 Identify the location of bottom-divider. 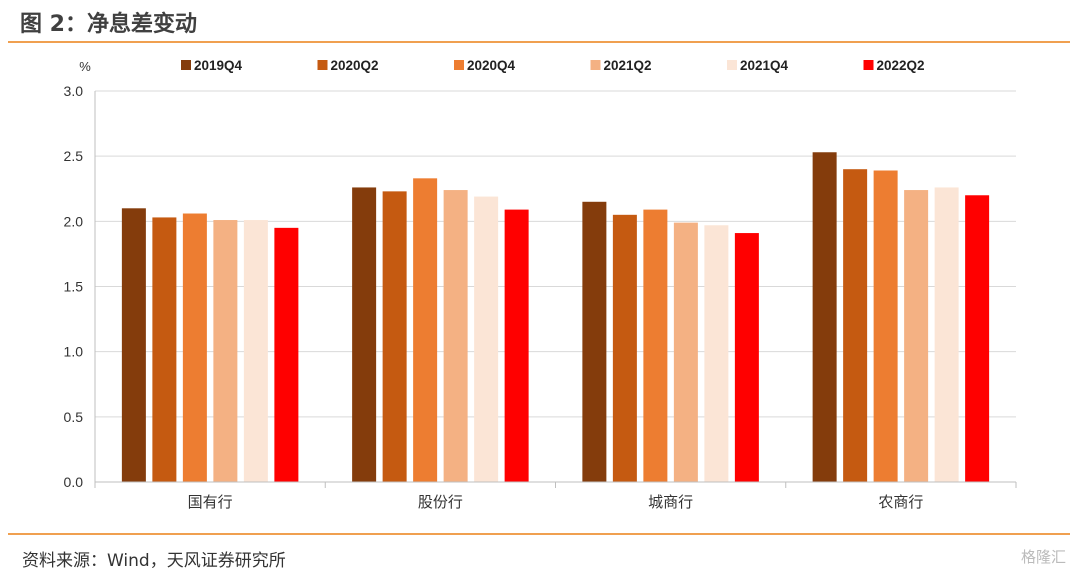
(539, 534).